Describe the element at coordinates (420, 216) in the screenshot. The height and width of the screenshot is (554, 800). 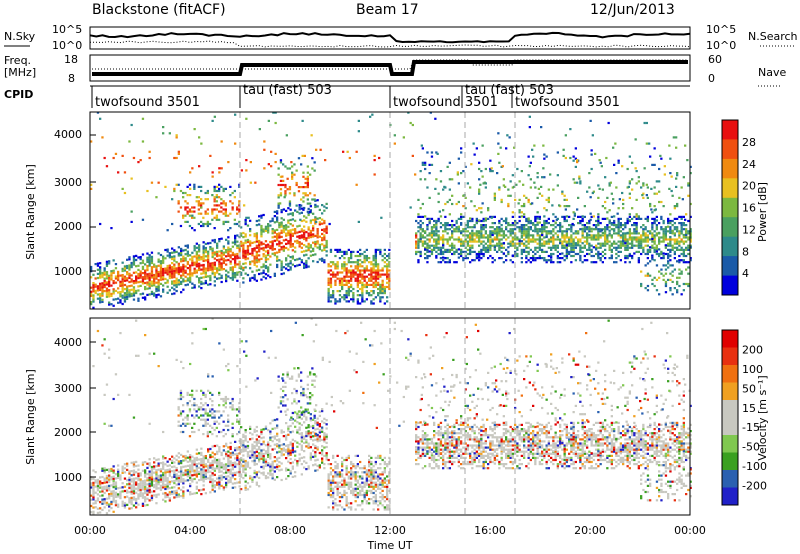
I see `power-cell-1971` at that location.